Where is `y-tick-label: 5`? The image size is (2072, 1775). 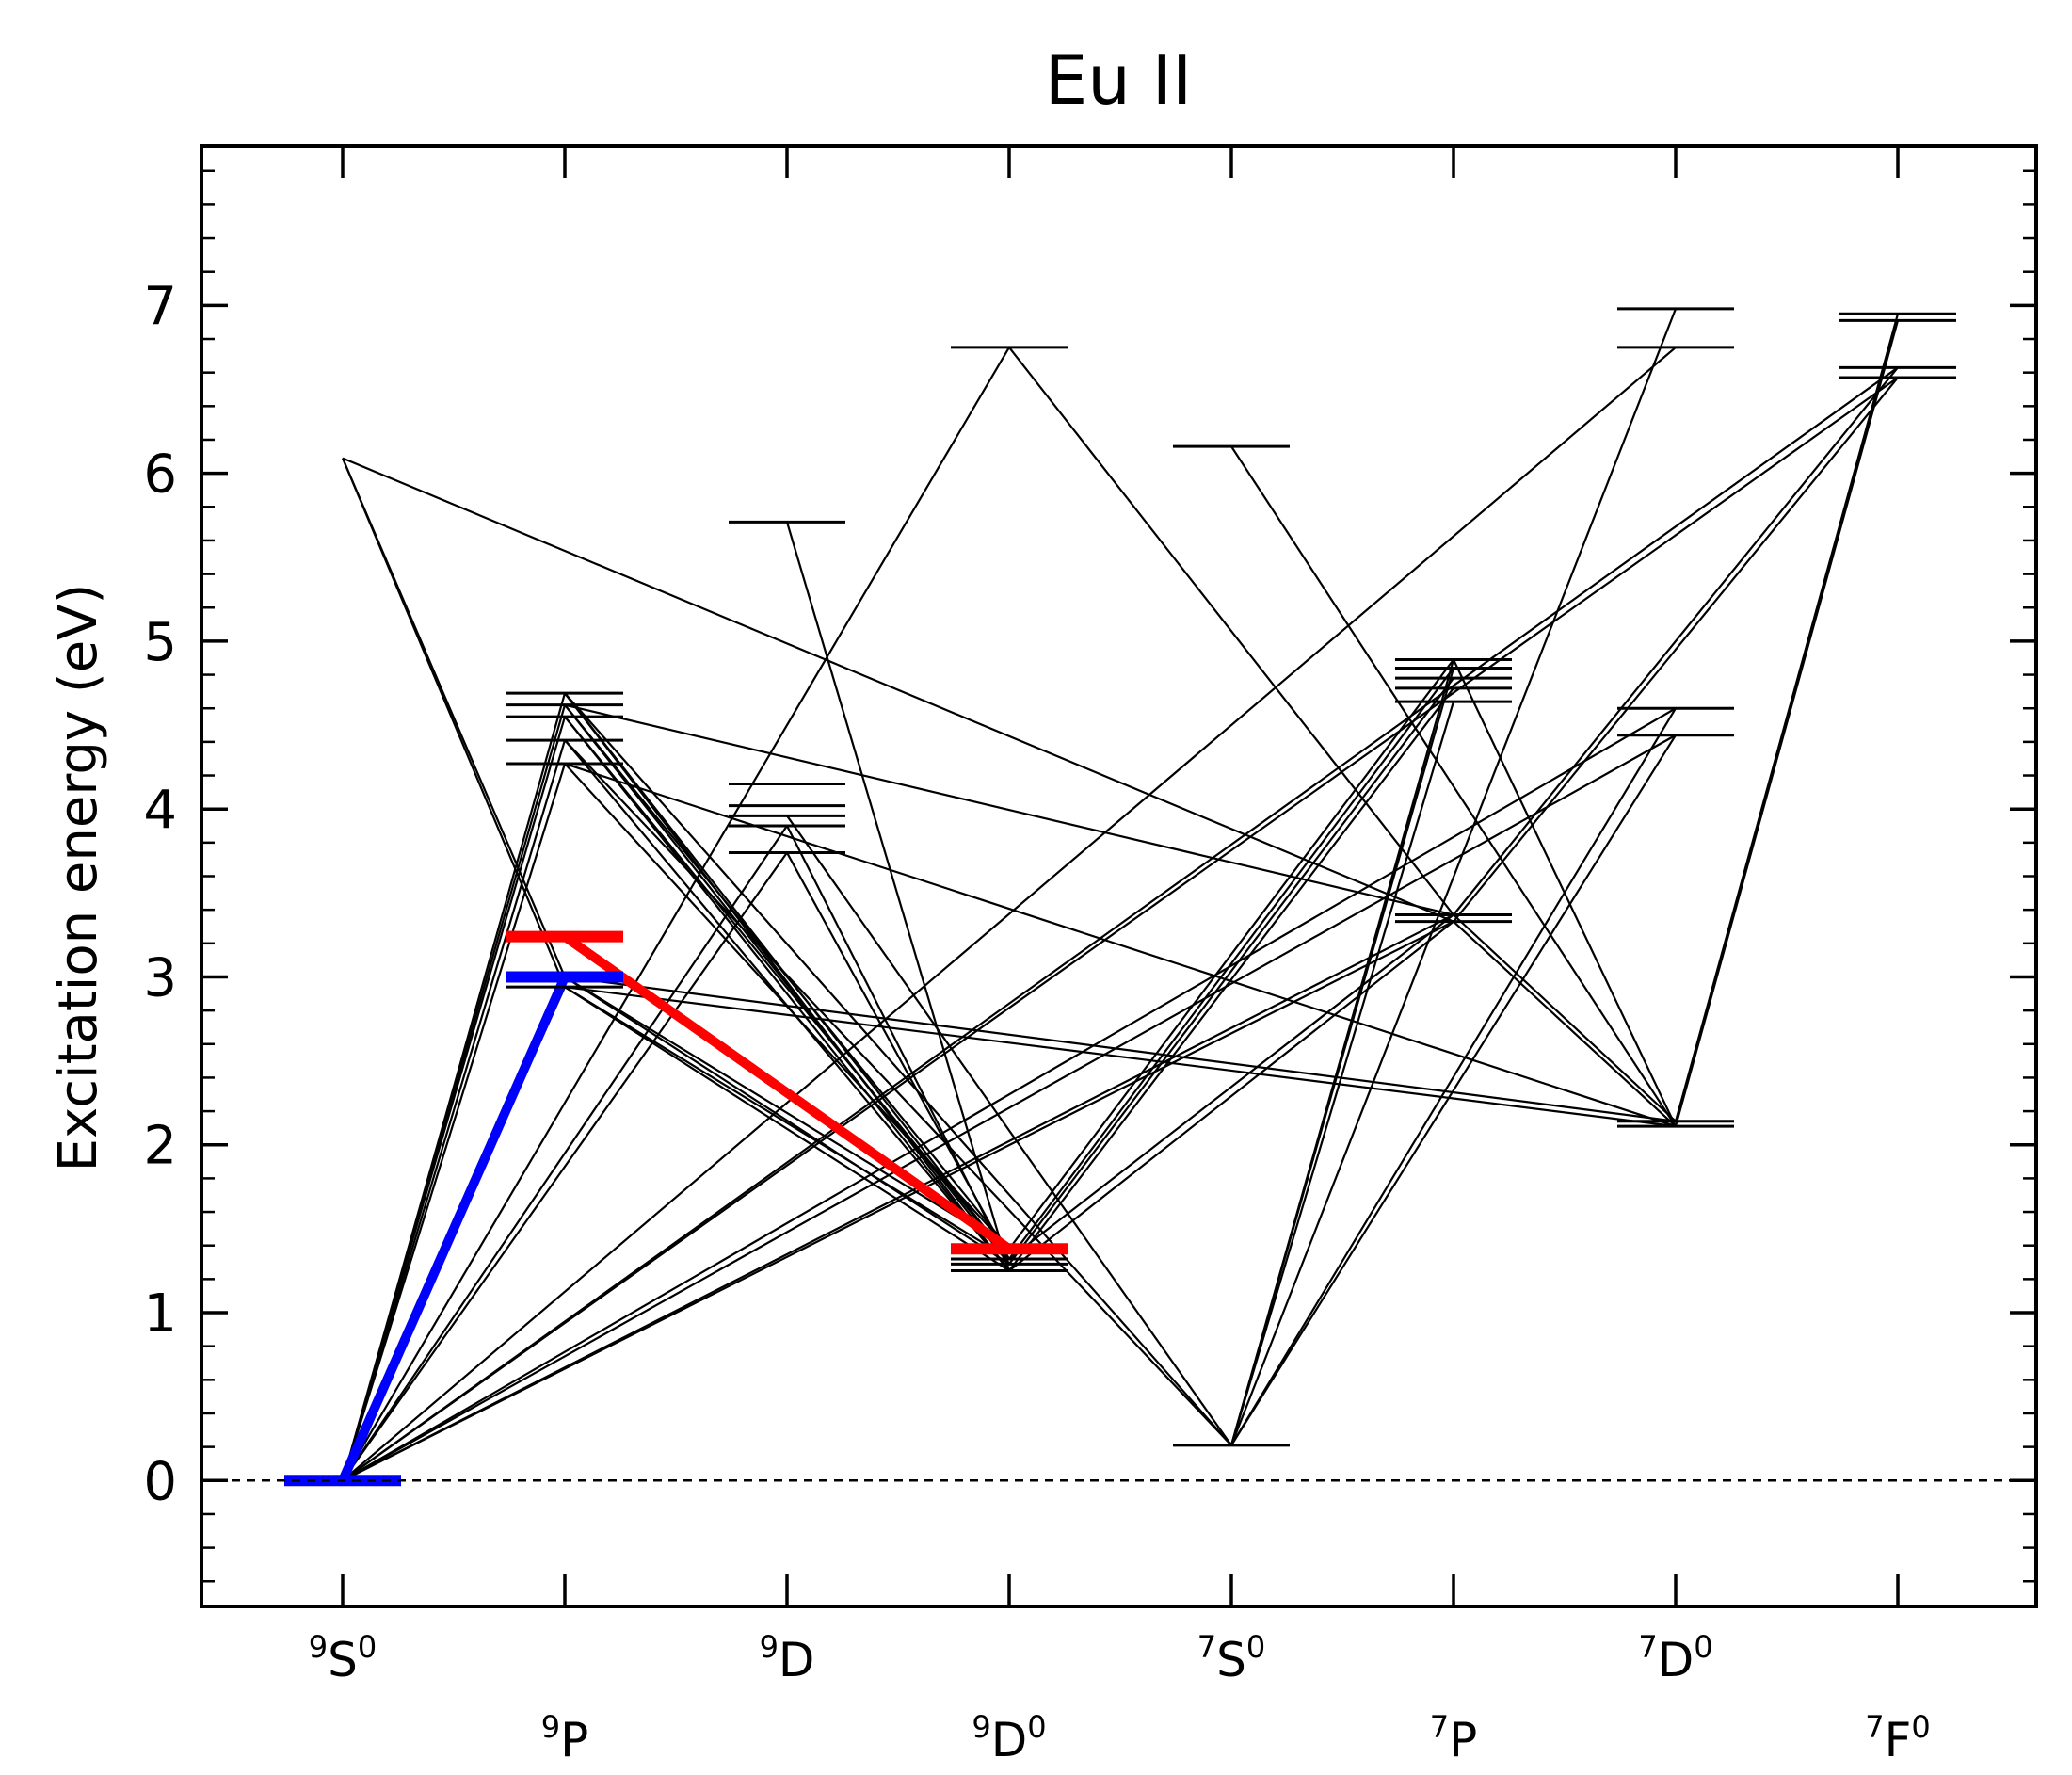
y-tick-label: 5 is located at coordinates (160, 642).